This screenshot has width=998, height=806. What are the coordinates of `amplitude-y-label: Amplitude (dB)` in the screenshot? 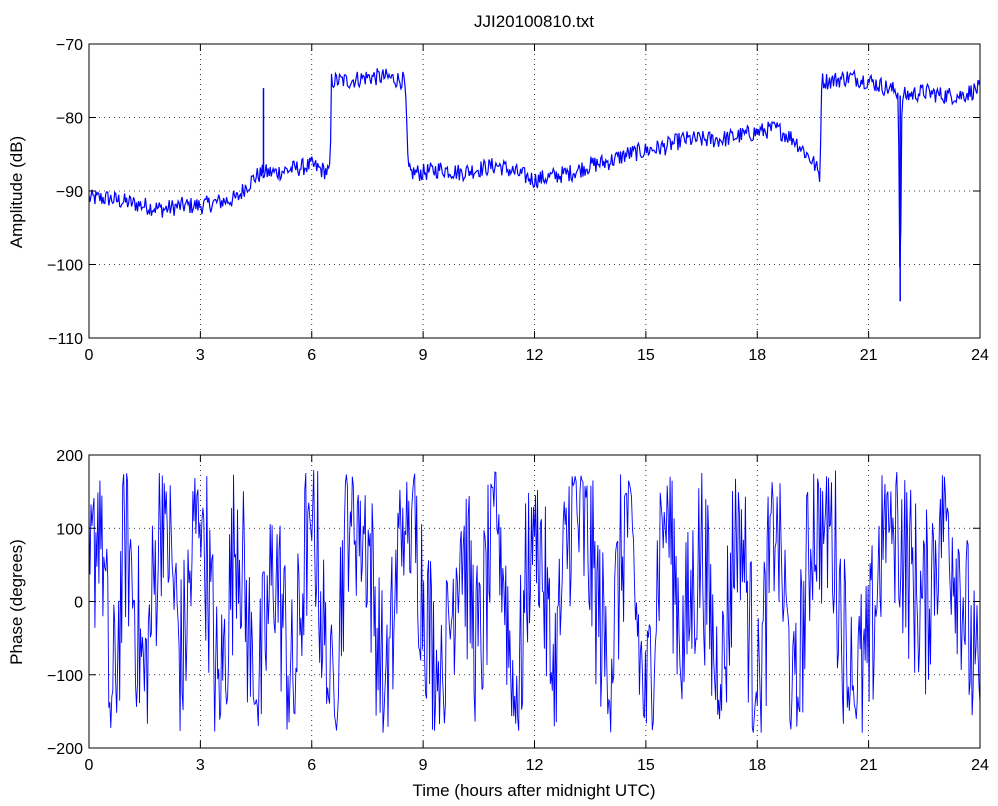 It's located at (16, 192).